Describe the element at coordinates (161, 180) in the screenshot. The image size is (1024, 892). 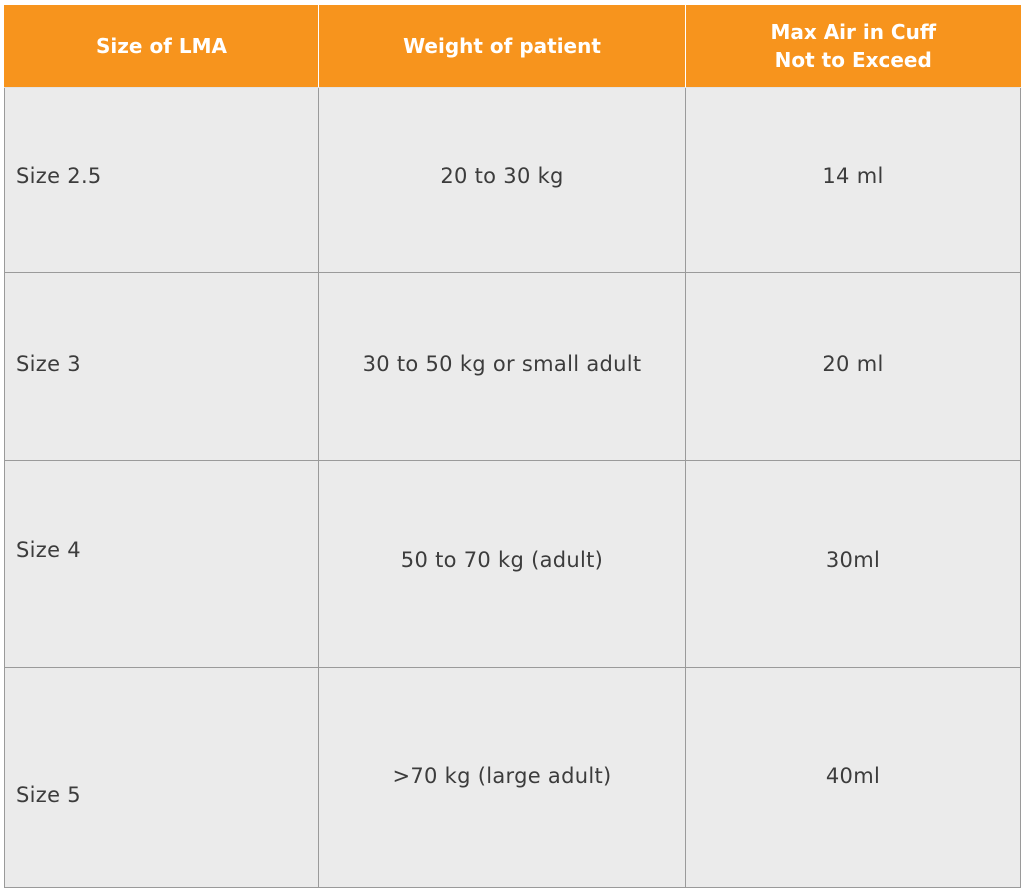
I see `size-cell: Size 2.5` at that location.